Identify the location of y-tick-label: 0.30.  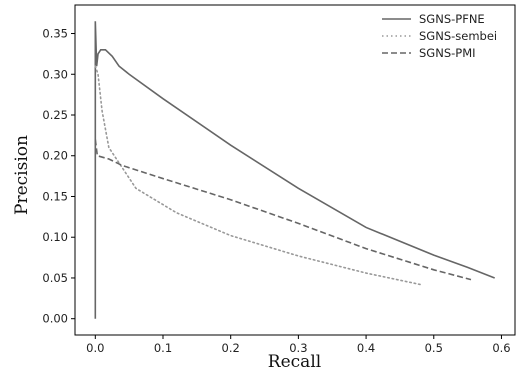
(55, 74).